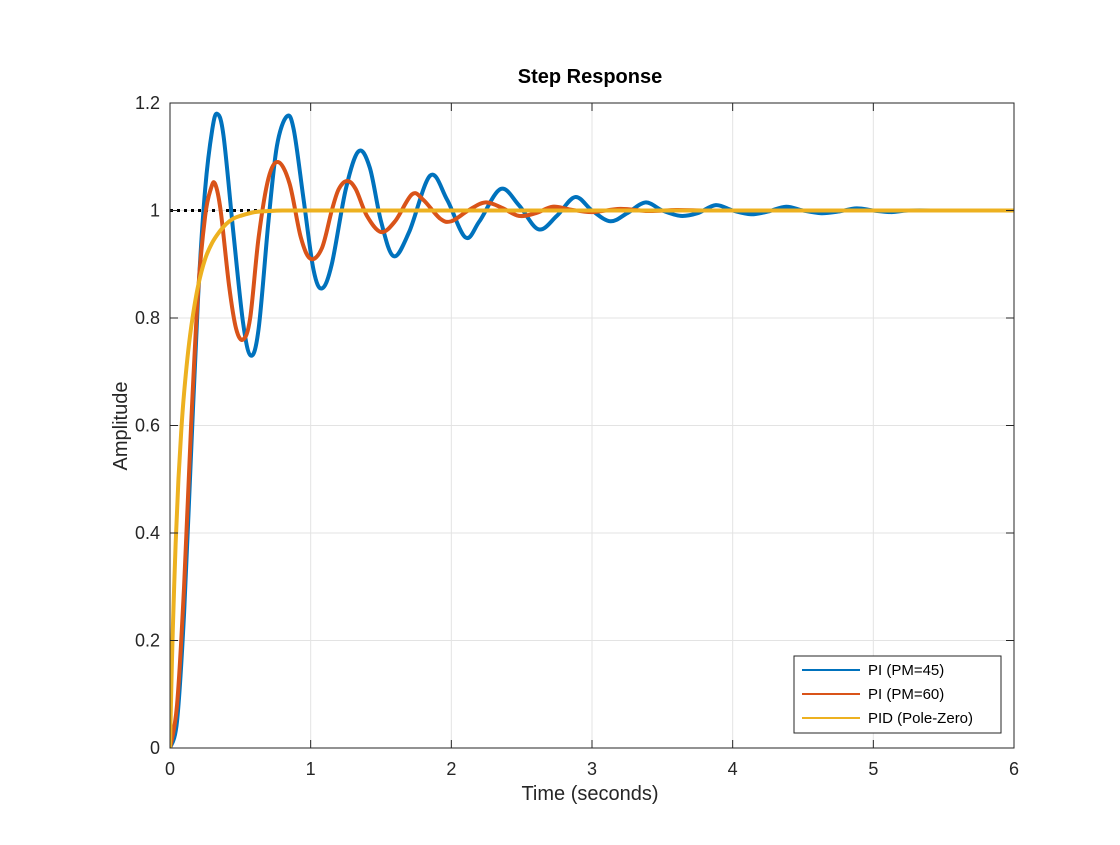 The height and width of the screenshot is (845, 1120). I want to click on x-tick-label: 1, so click(311, 769).